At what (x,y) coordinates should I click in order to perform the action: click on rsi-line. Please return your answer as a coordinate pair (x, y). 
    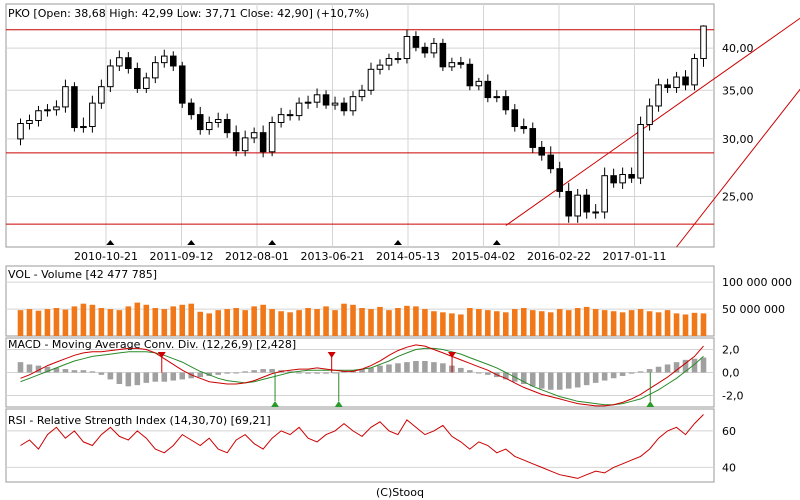
    Looking at the image, I should click on (362, 446).